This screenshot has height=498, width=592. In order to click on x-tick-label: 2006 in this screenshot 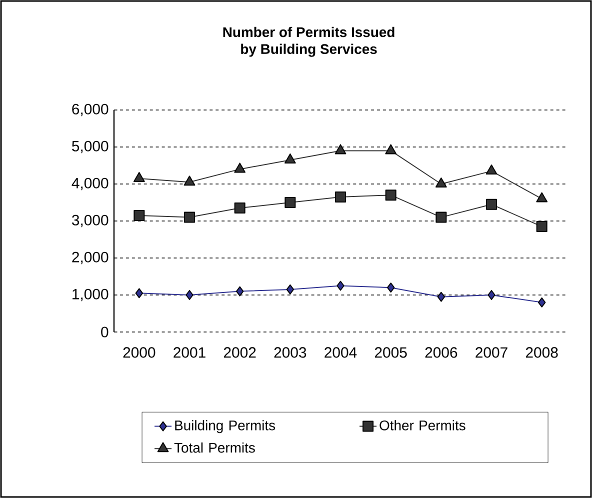, I will do `click(441, 352)`.